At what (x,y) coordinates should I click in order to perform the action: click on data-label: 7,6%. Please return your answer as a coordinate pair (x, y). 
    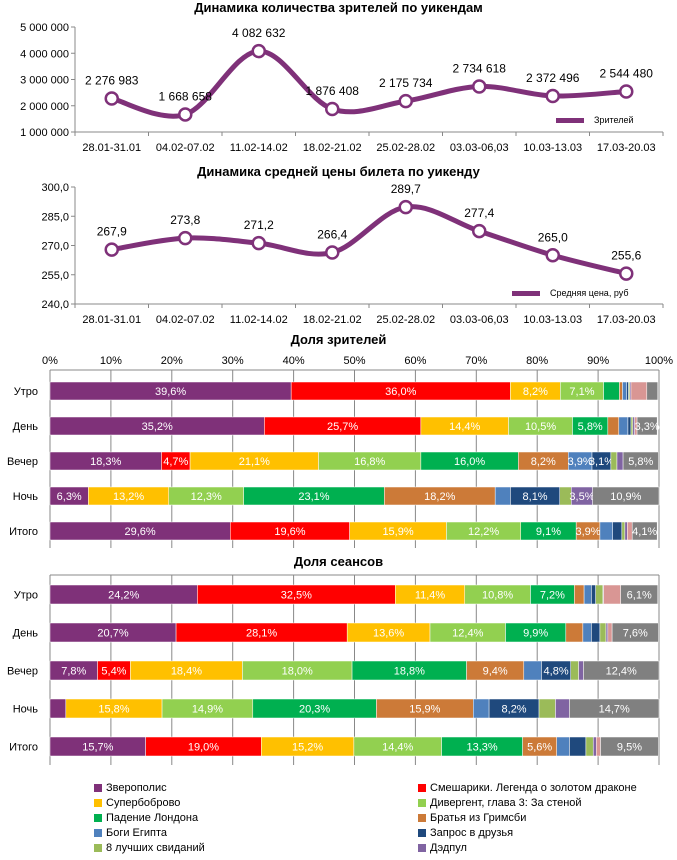
    Looking at the image, I should click on (635, 634).